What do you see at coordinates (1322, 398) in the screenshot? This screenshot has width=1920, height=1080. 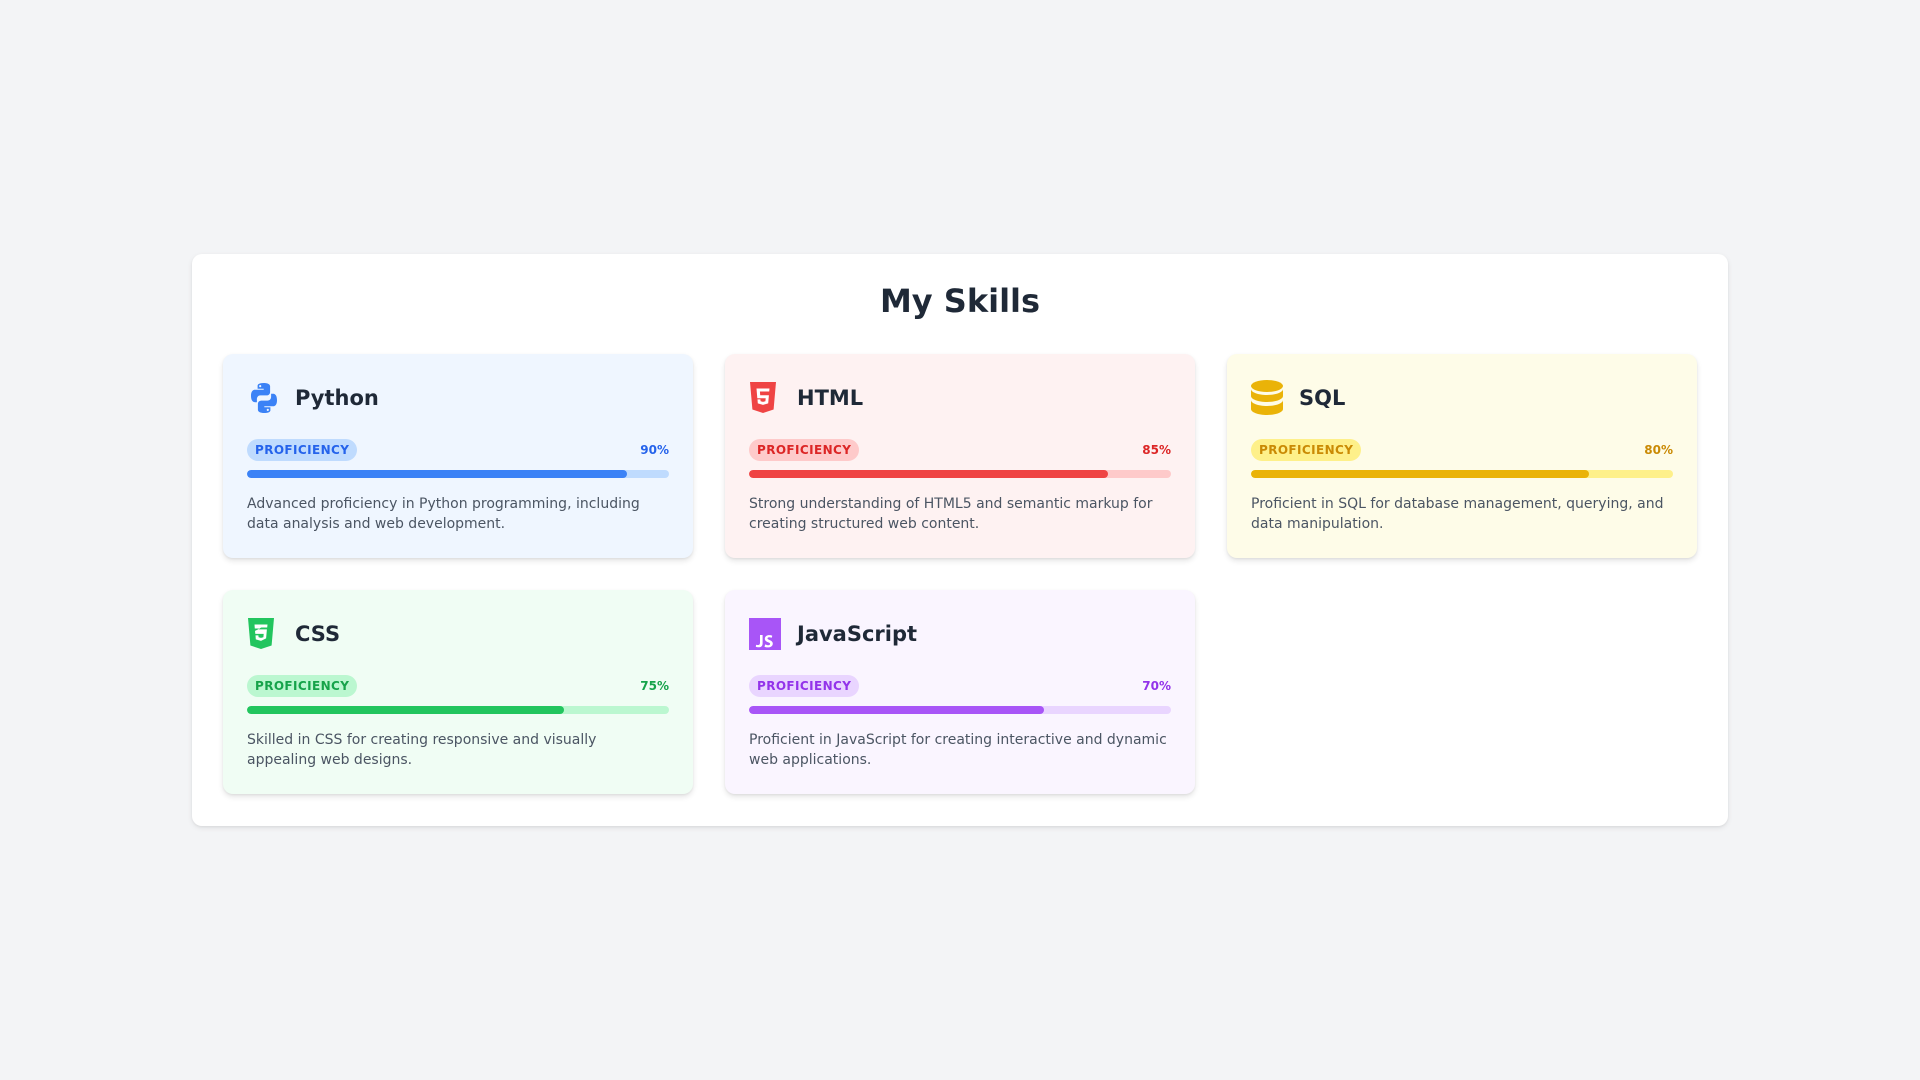 I see `skill-name: SQL` at bounding box center [1322, 398].